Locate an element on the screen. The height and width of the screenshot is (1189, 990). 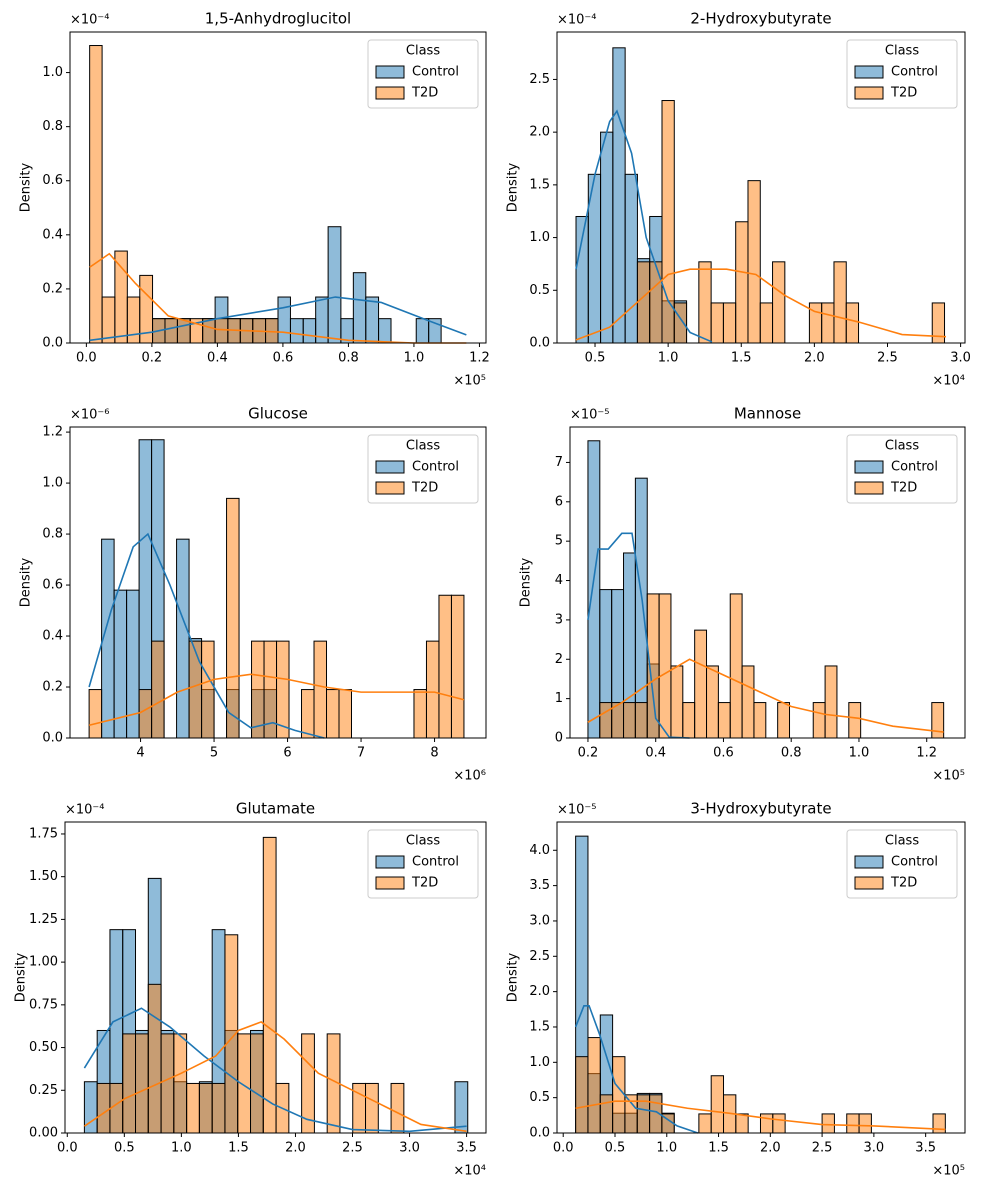
x-tick-label: 0.4 is located at coordinates (217, 358).